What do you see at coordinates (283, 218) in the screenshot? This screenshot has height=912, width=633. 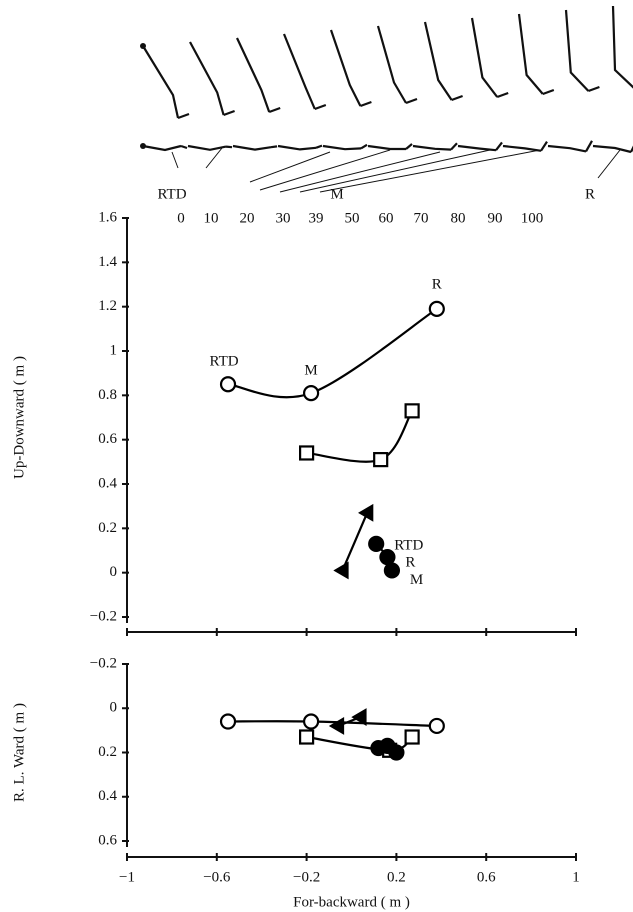 I see `percent-label: 30` at bounding box center [283, 218].